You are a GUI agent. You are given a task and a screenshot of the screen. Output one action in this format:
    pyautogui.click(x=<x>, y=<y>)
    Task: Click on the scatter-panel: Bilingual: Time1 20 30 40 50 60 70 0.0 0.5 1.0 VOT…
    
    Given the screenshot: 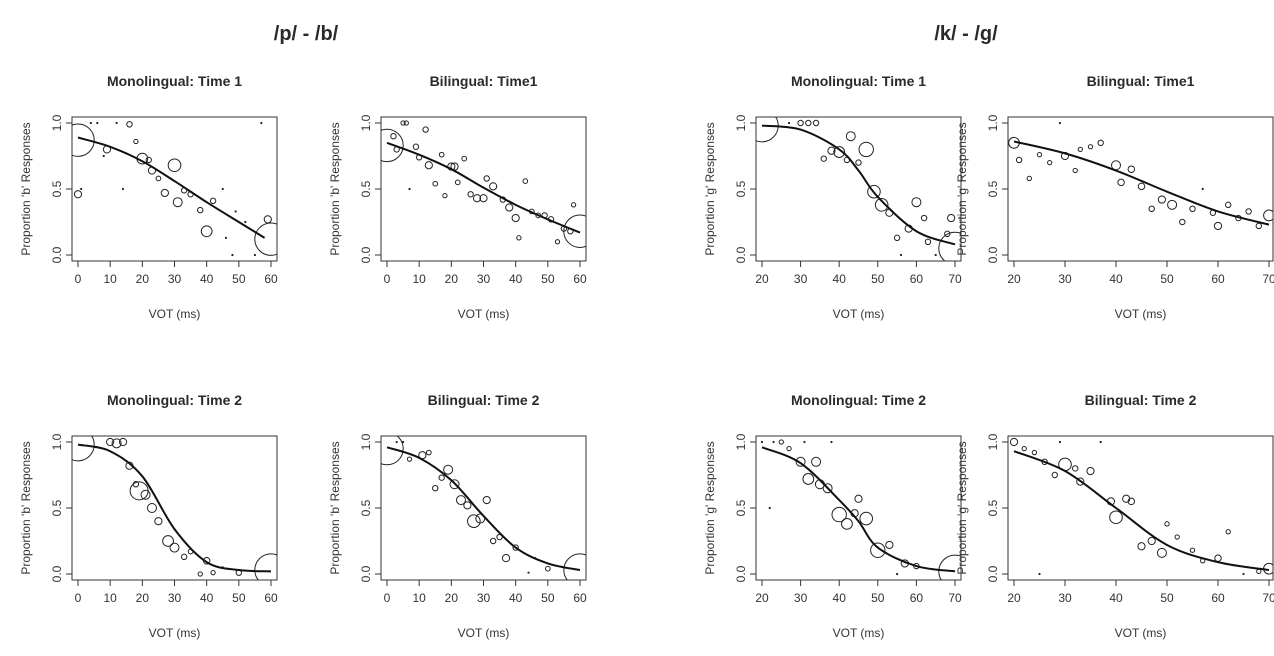 What is the action you would take?
    pyautogui.click(x=1114, y=197)
    